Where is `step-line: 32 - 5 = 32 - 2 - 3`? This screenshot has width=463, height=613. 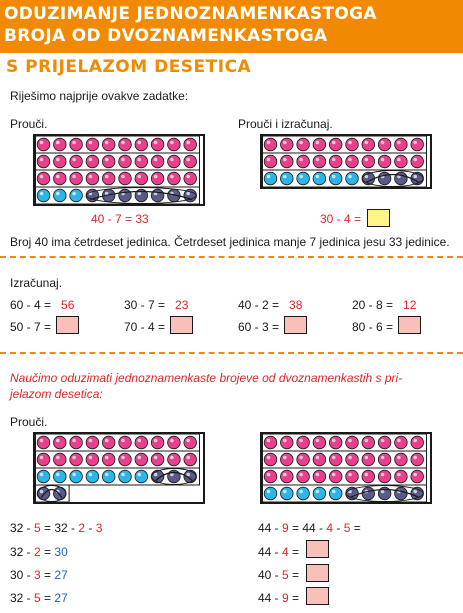
step-line: 32 - 5 = 32 - 2 - 3 is located at coordinates (56, 528).